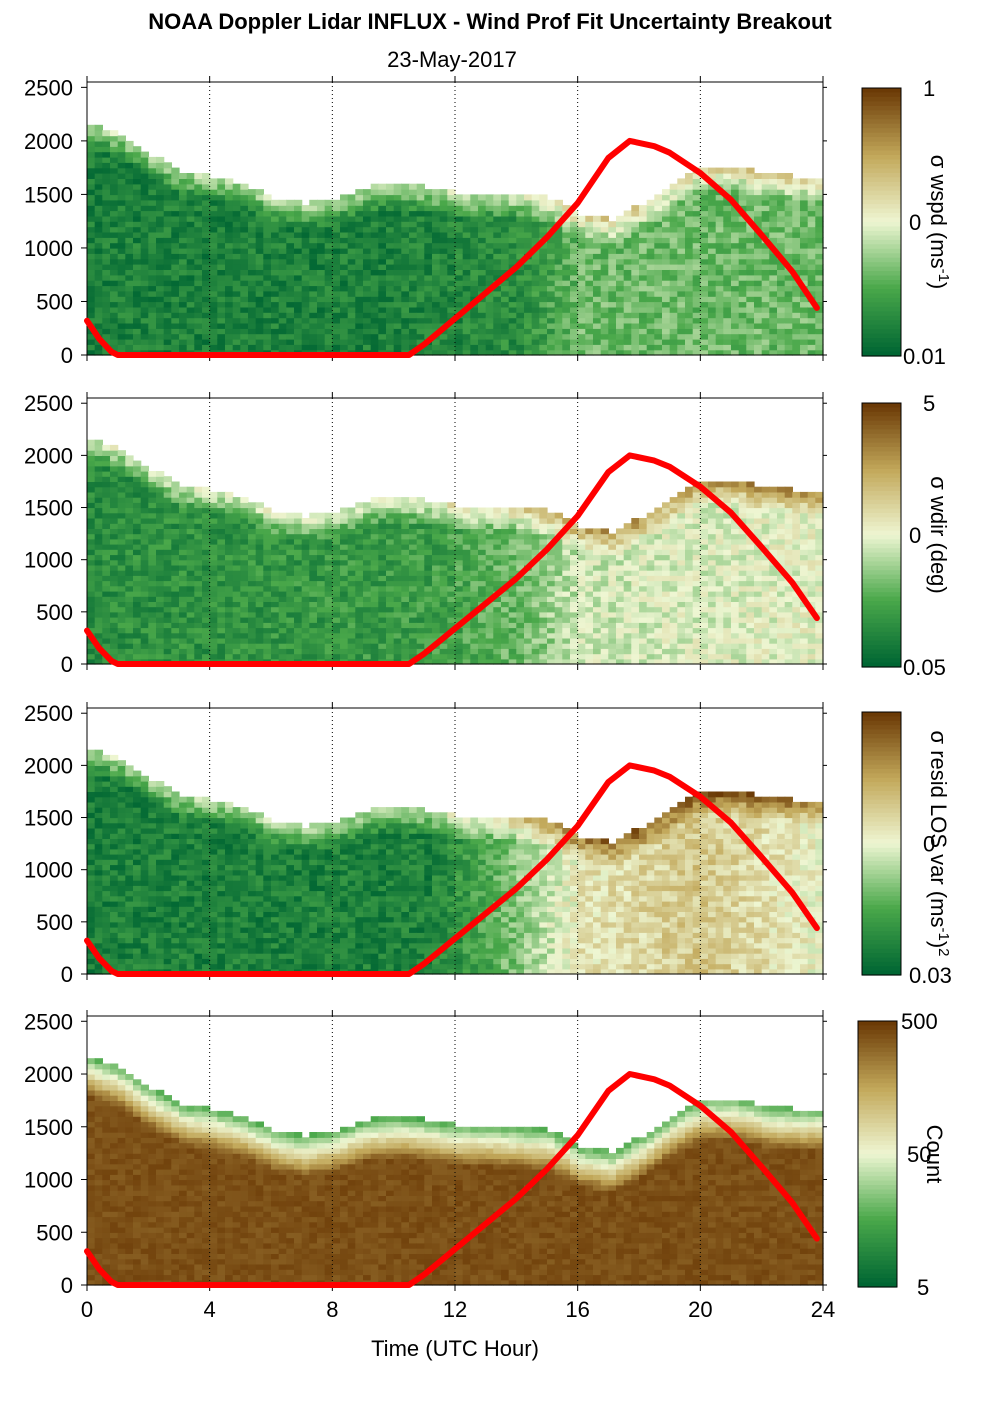 The height and width of the screenshot is (1412, 981). Describe the element at coordinates (881, 108) in the screenshot. I see `colorbar-swatch` at that location.